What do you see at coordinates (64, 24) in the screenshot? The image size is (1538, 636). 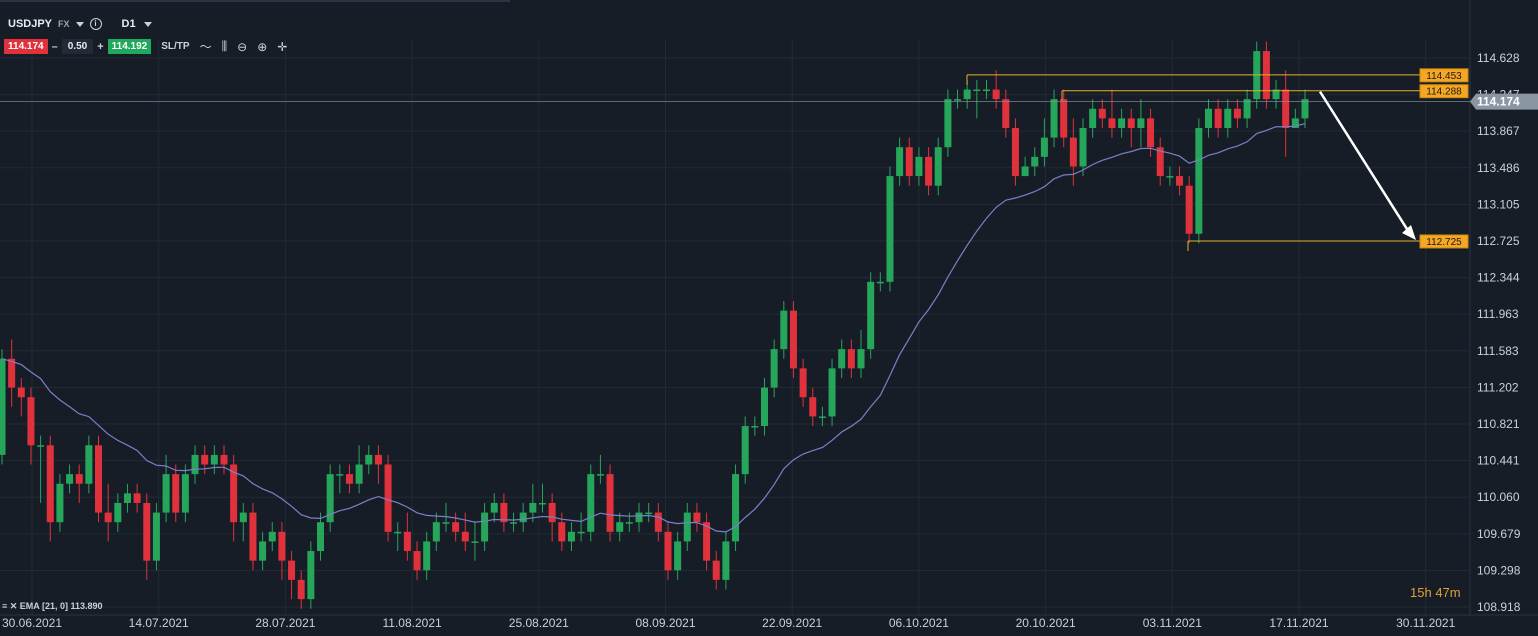 I see `market-label: FX` at bounding box center [64, 24].